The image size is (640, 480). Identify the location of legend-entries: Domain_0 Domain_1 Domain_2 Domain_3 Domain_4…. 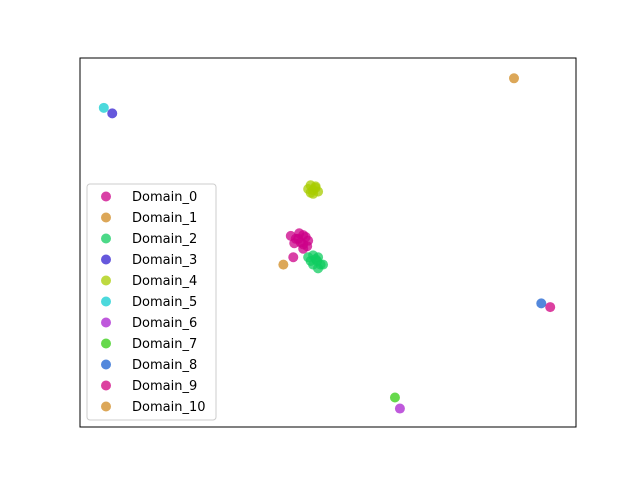
(153, 302).